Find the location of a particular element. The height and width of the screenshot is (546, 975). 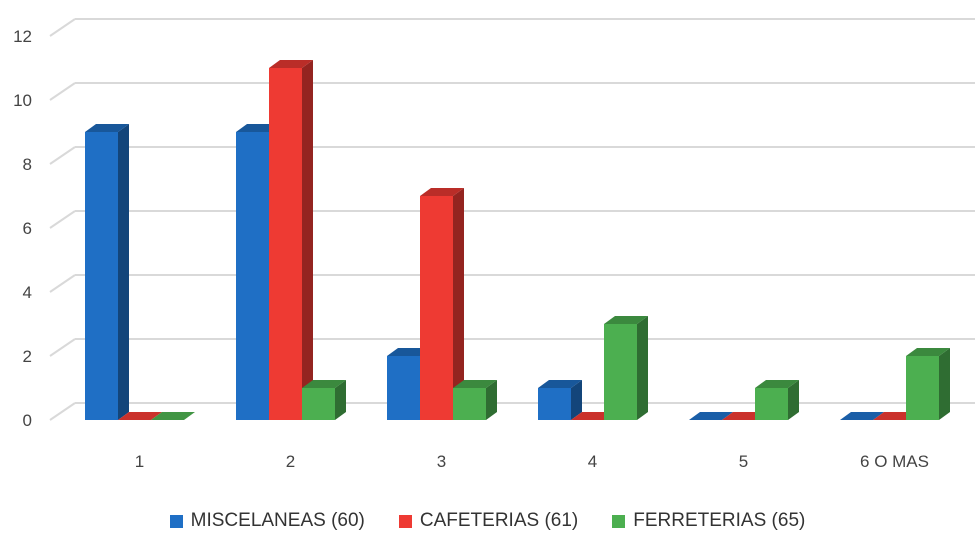

y-tick-label: 4 is located at coordinates (27, 292).